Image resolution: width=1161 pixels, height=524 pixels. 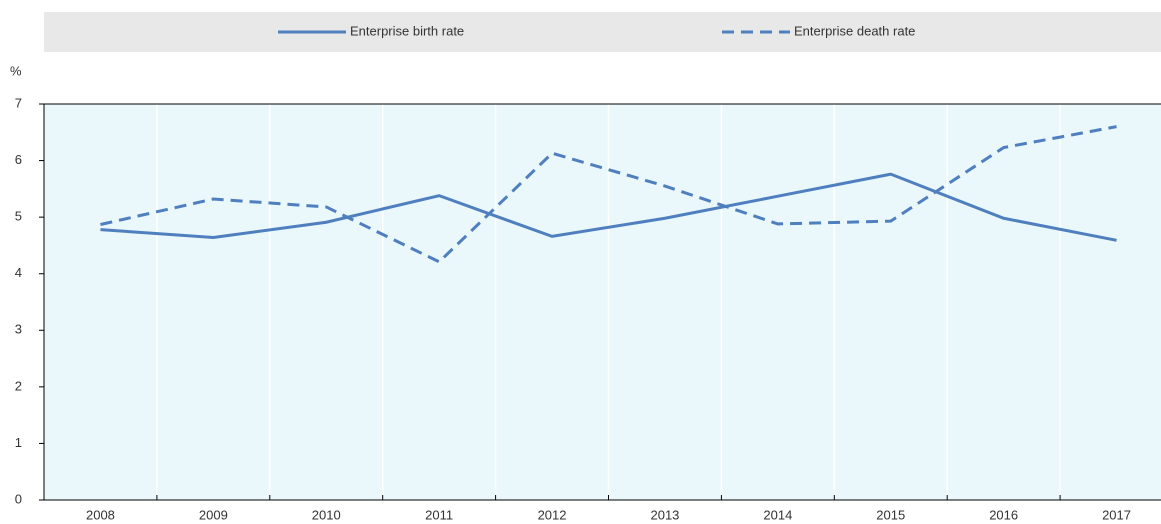 What do you see at coordinates (18, 272) in the screenshot?
I see `y-tick-label: 4` at bounding box center [18, 272].